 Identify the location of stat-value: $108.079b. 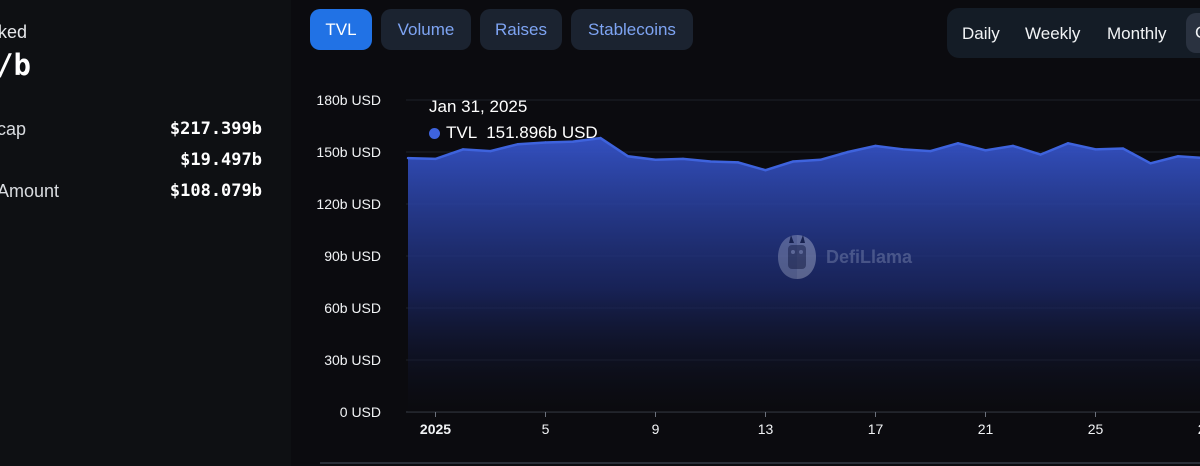
(215, 191).